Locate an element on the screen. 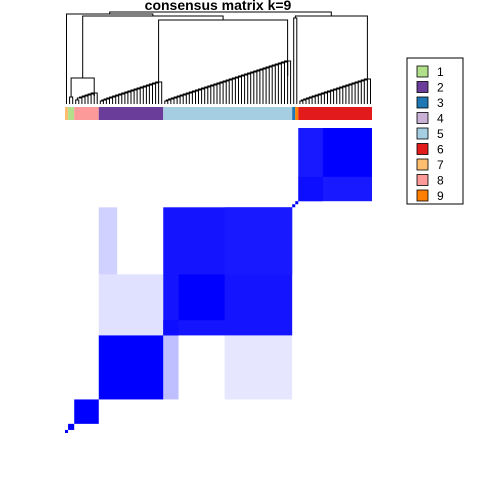  legend-label-5: 5 is located at coordinates (440, 134).